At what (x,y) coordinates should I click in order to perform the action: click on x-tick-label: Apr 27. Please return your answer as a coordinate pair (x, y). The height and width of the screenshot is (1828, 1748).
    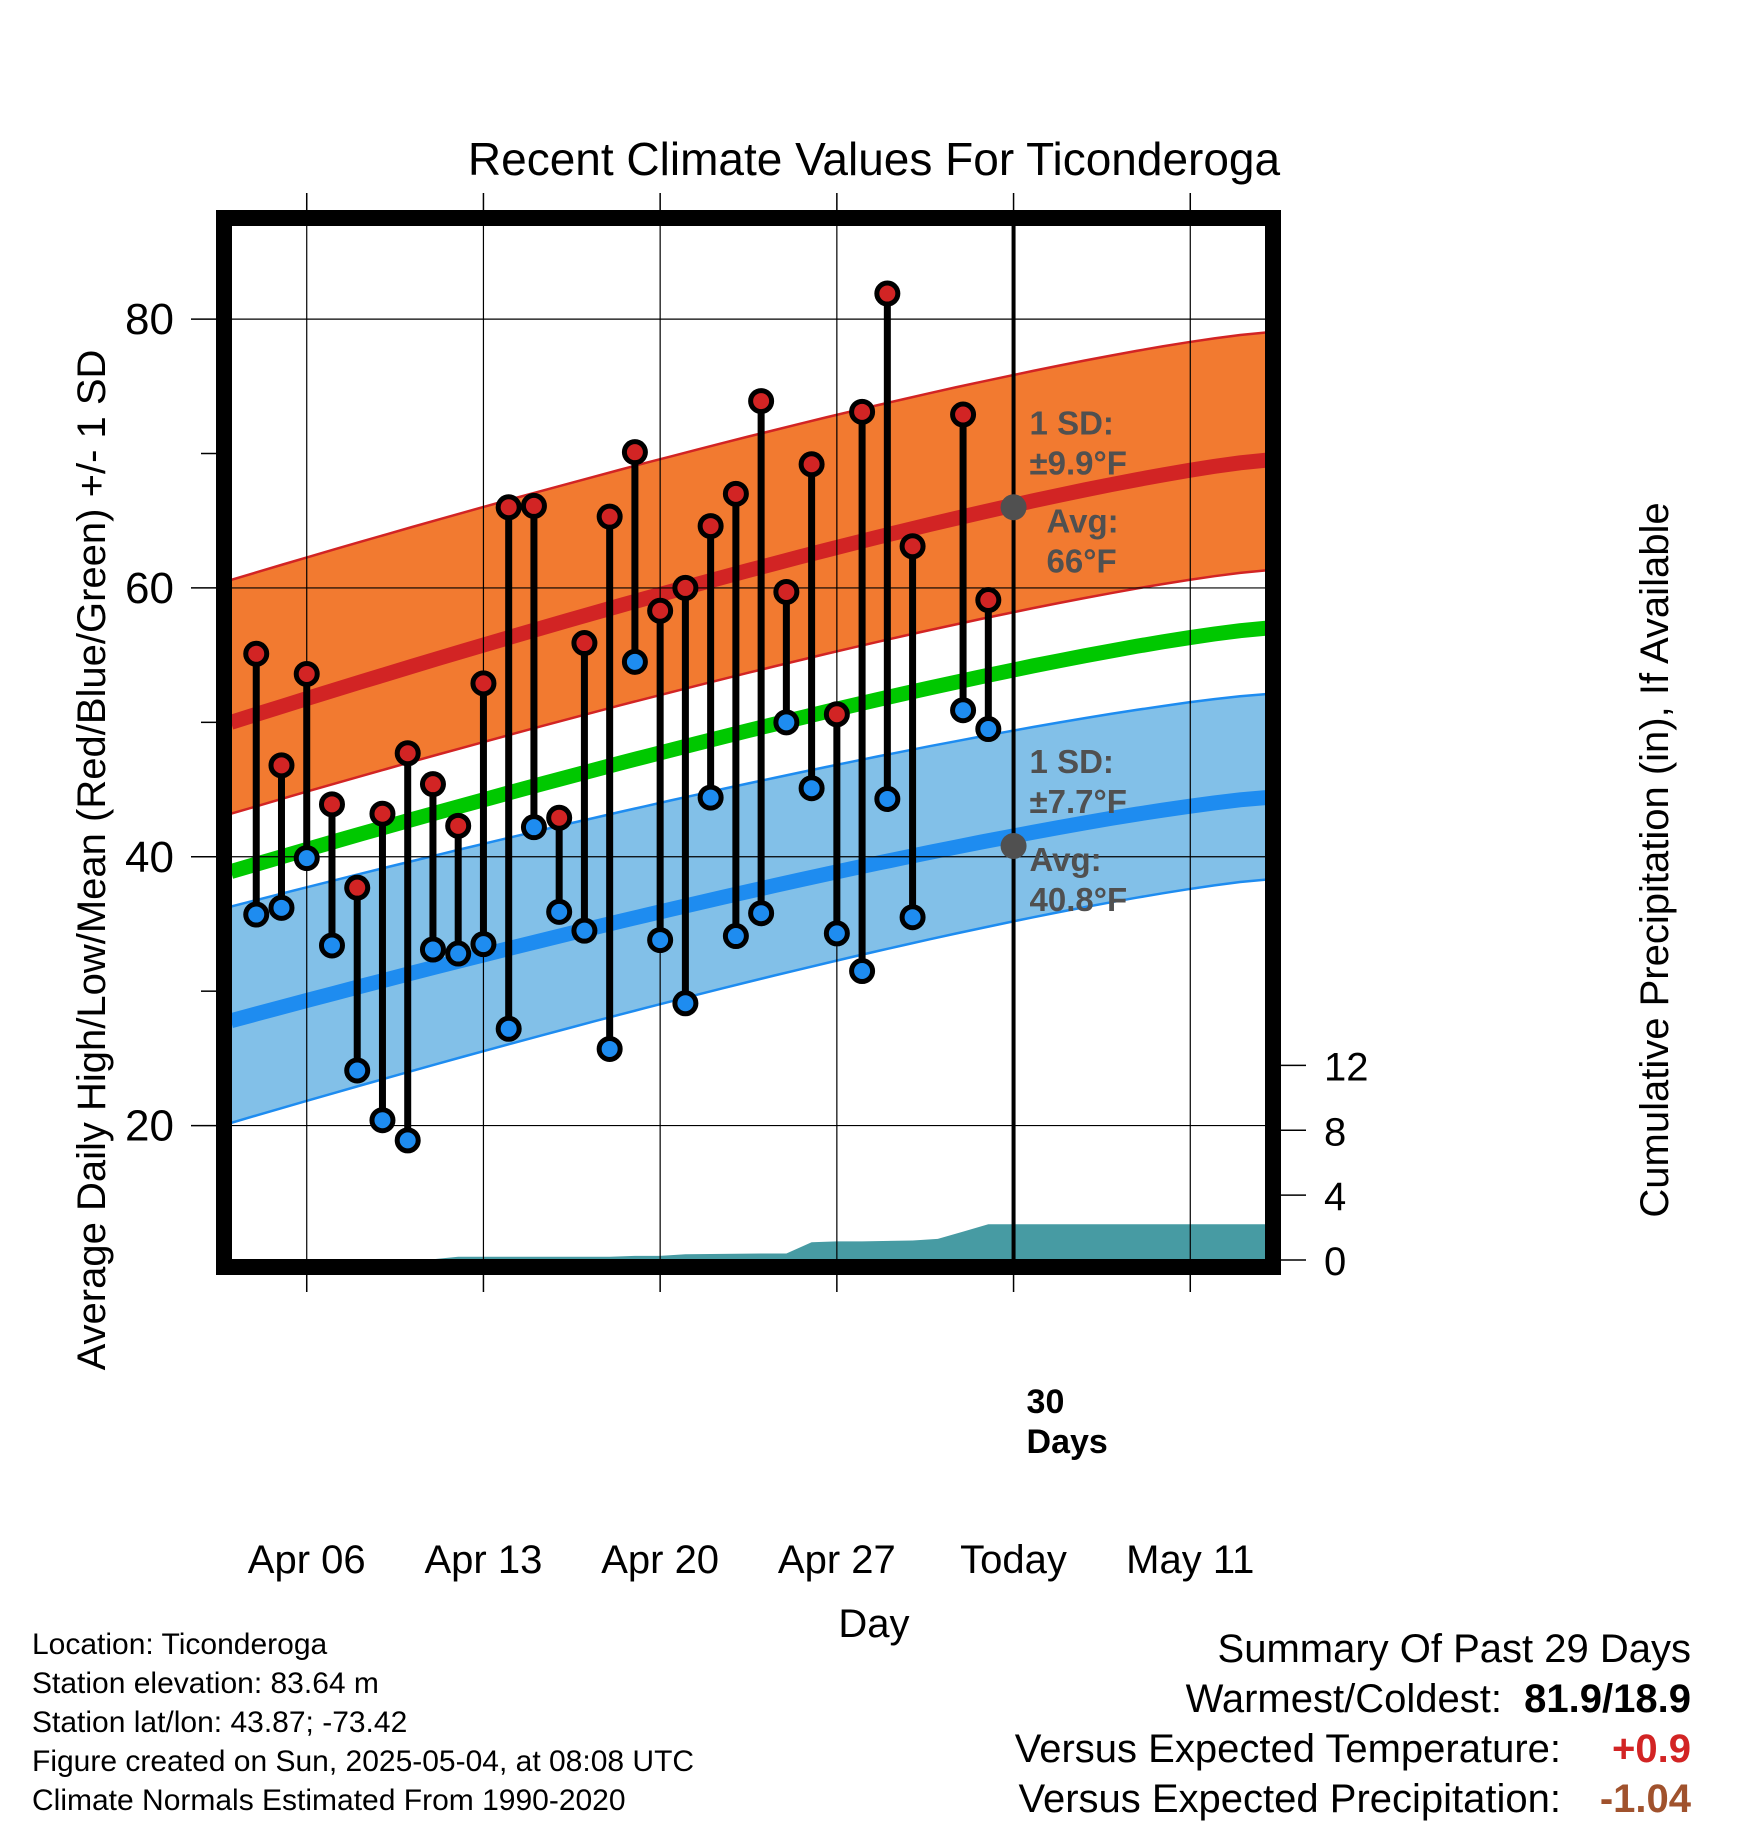
    Looking at the image, I should click on (837, 1560).